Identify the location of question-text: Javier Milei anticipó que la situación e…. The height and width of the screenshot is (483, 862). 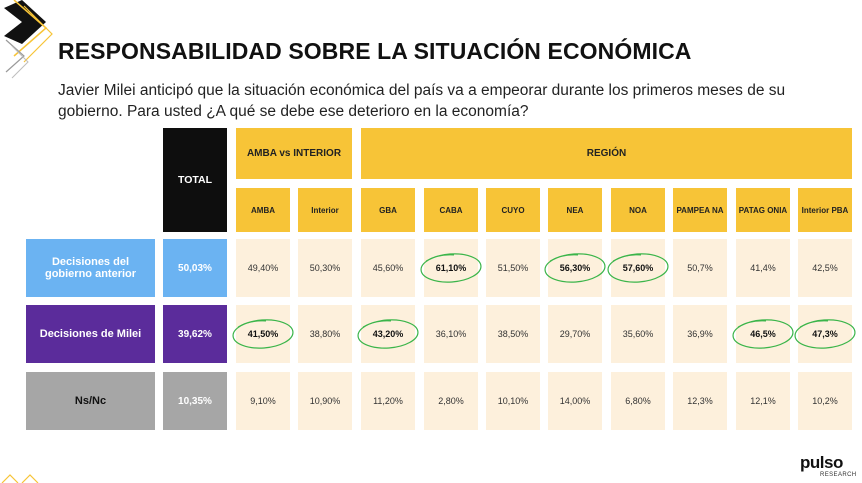
(422, 101).